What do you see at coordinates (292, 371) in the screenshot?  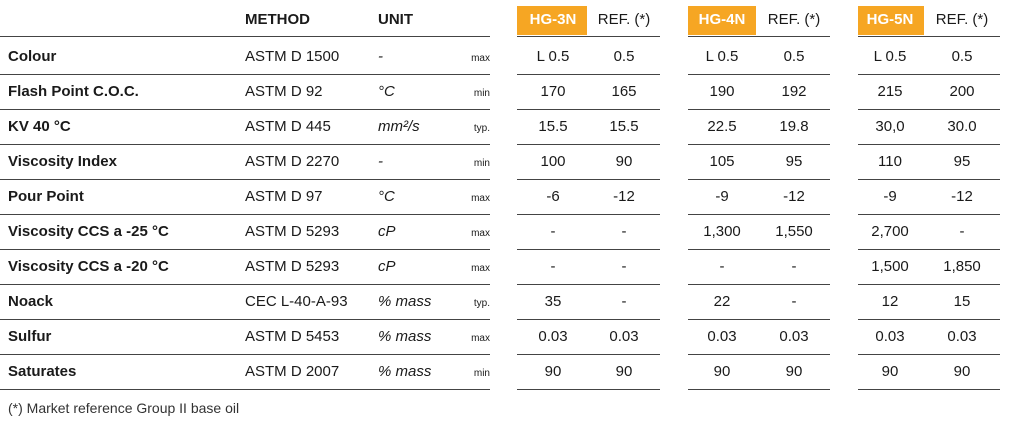 I see `method: ASTM D 2007` at bounding box center [292, 371].